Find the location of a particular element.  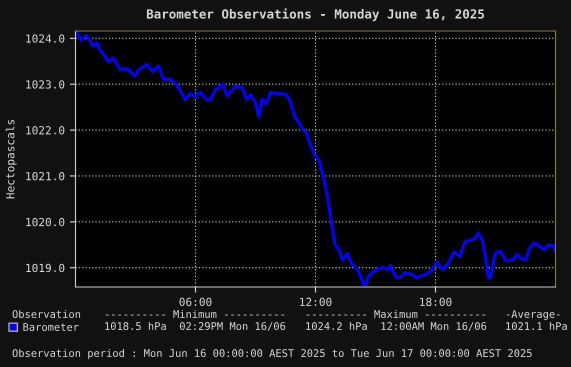

text: Observation is located at coordinates (46, 314).